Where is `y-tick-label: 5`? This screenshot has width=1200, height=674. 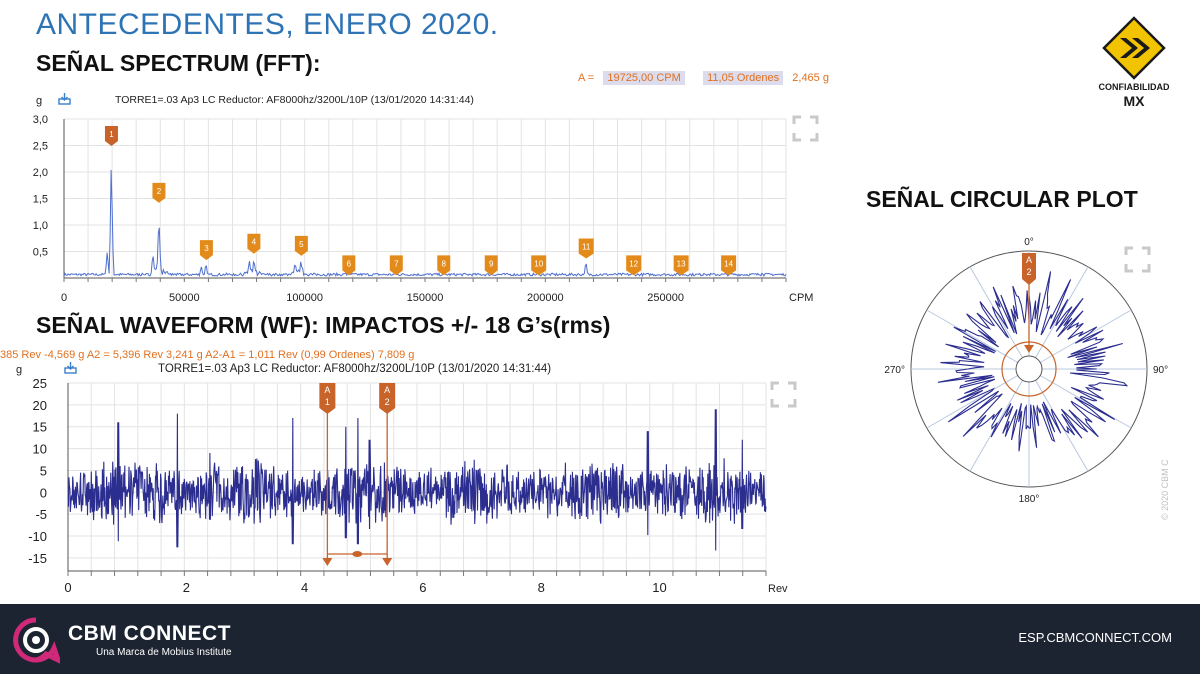 y-tick-label: 5 is located at coordinates (43, 470).